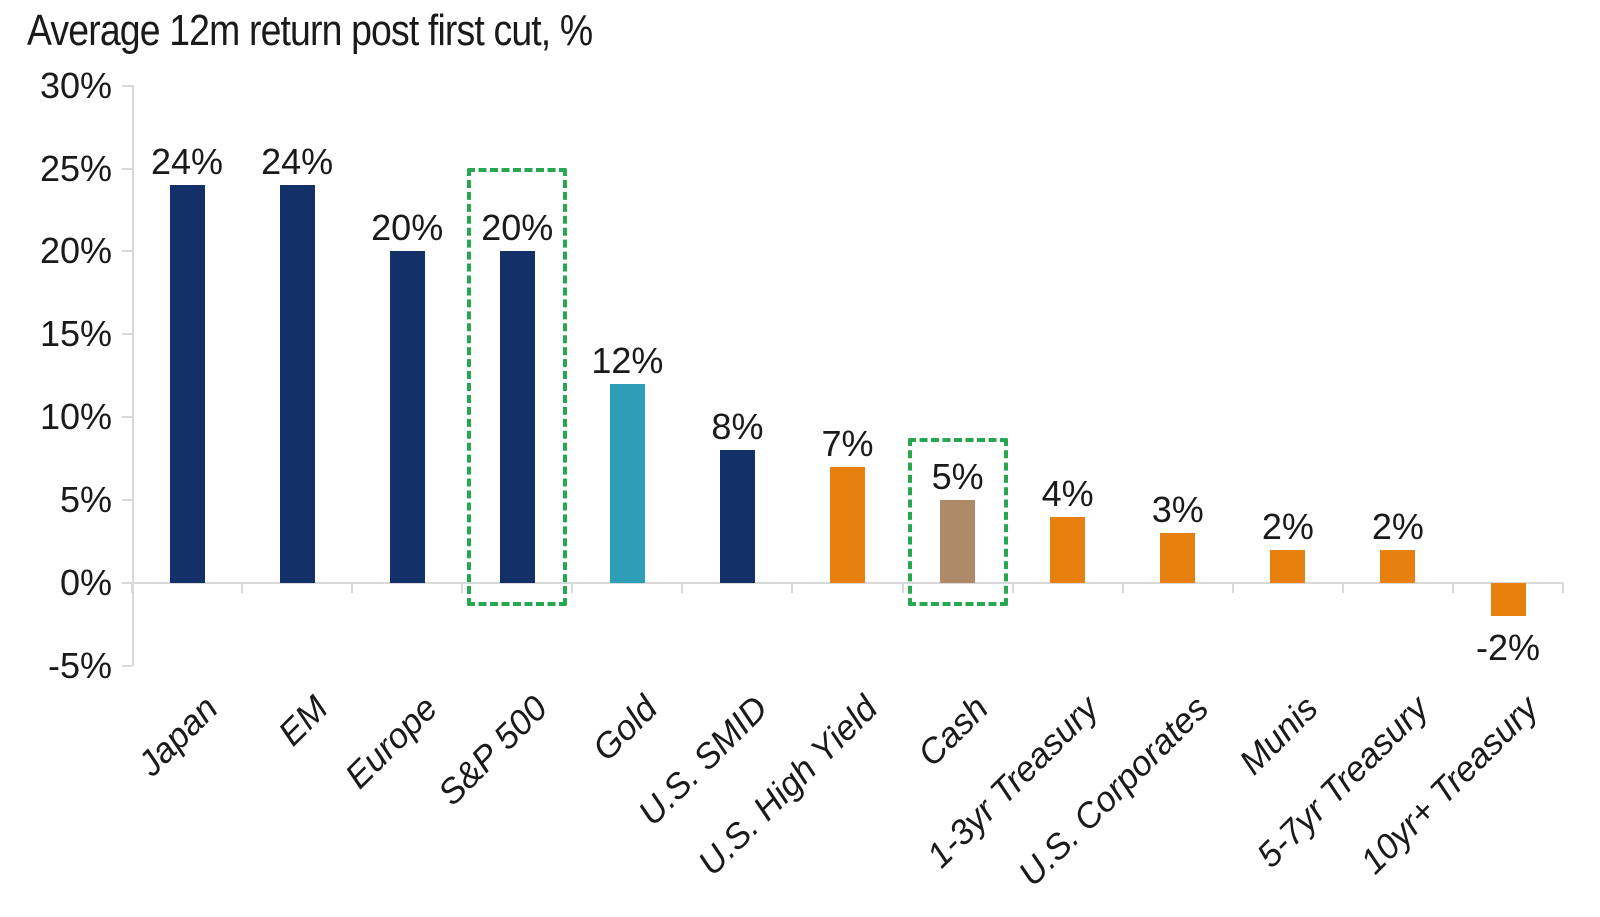 This screenshot has width=1600, height=917. I want to click on y-axis-label: 20%, so click(75, 251).